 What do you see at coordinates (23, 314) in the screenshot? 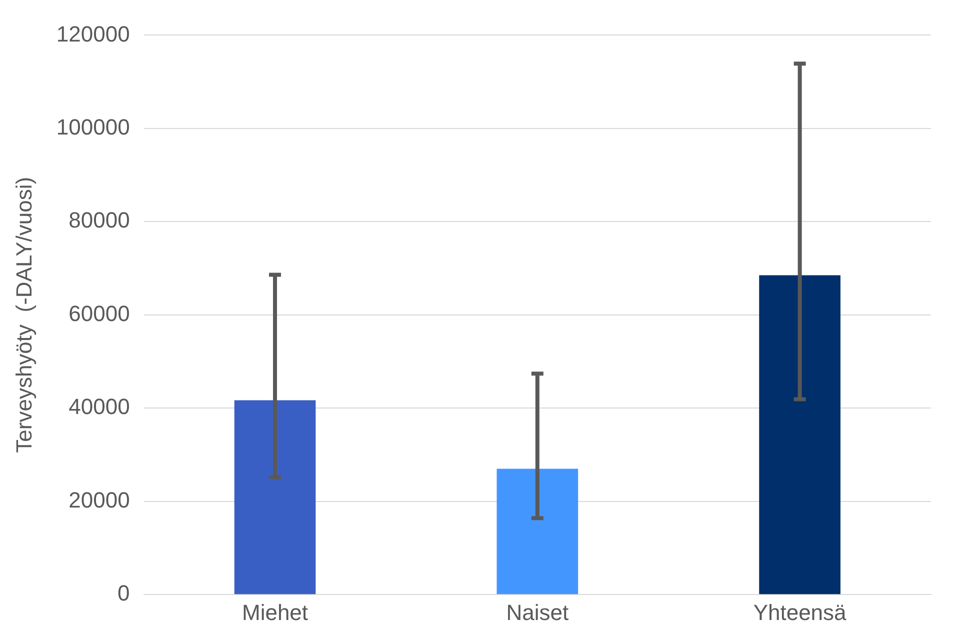
I see `y-axis-title: Terveyshyöty (-DALY/vuosi)` at bounding box center [23, 314].